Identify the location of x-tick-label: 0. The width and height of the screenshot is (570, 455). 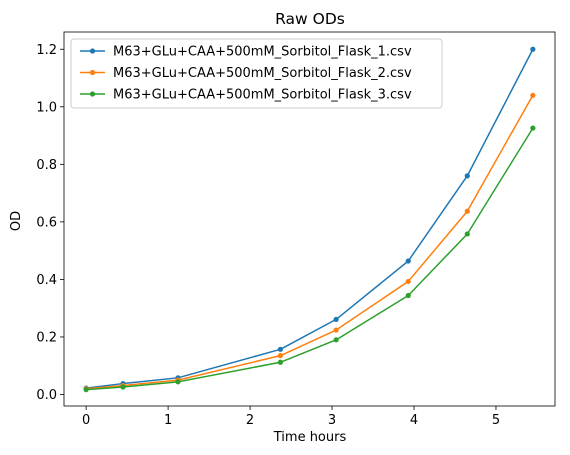
(86, 420).